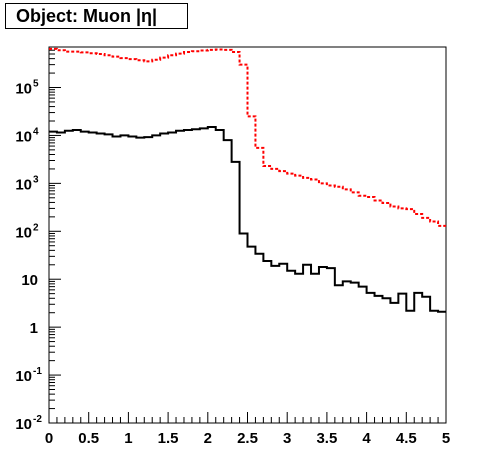  I want to click on x-tick-label: 0.5, so click(88, 438).